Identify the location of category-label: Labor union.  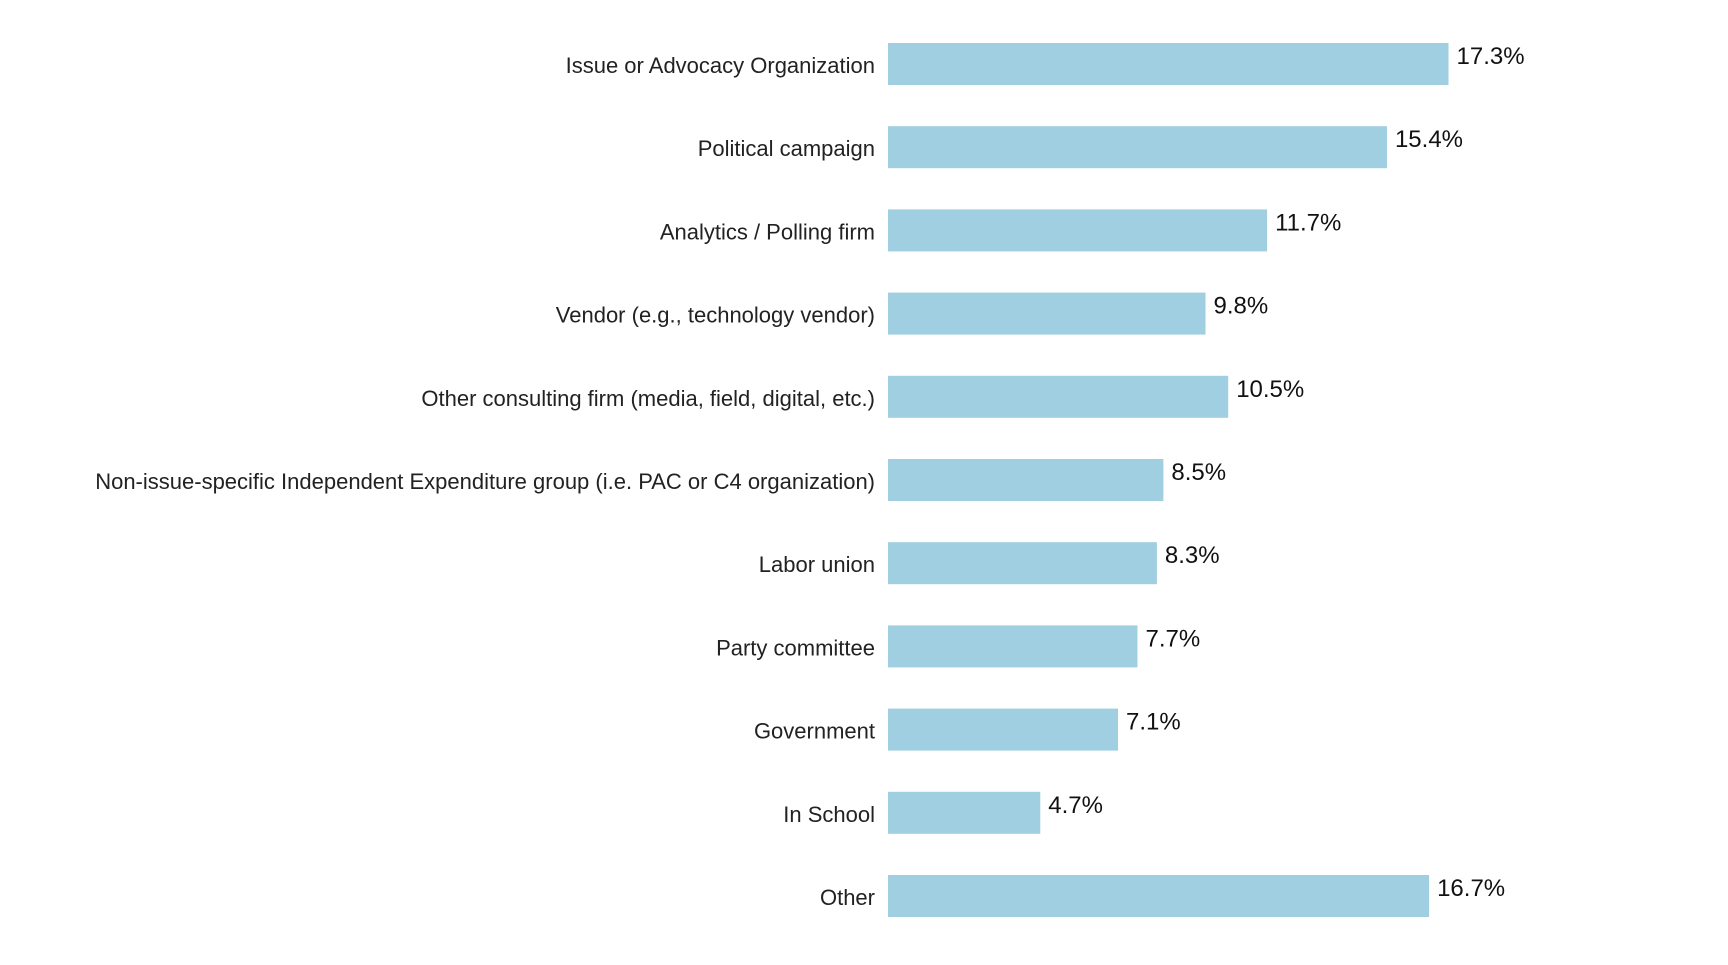
(817, 564).